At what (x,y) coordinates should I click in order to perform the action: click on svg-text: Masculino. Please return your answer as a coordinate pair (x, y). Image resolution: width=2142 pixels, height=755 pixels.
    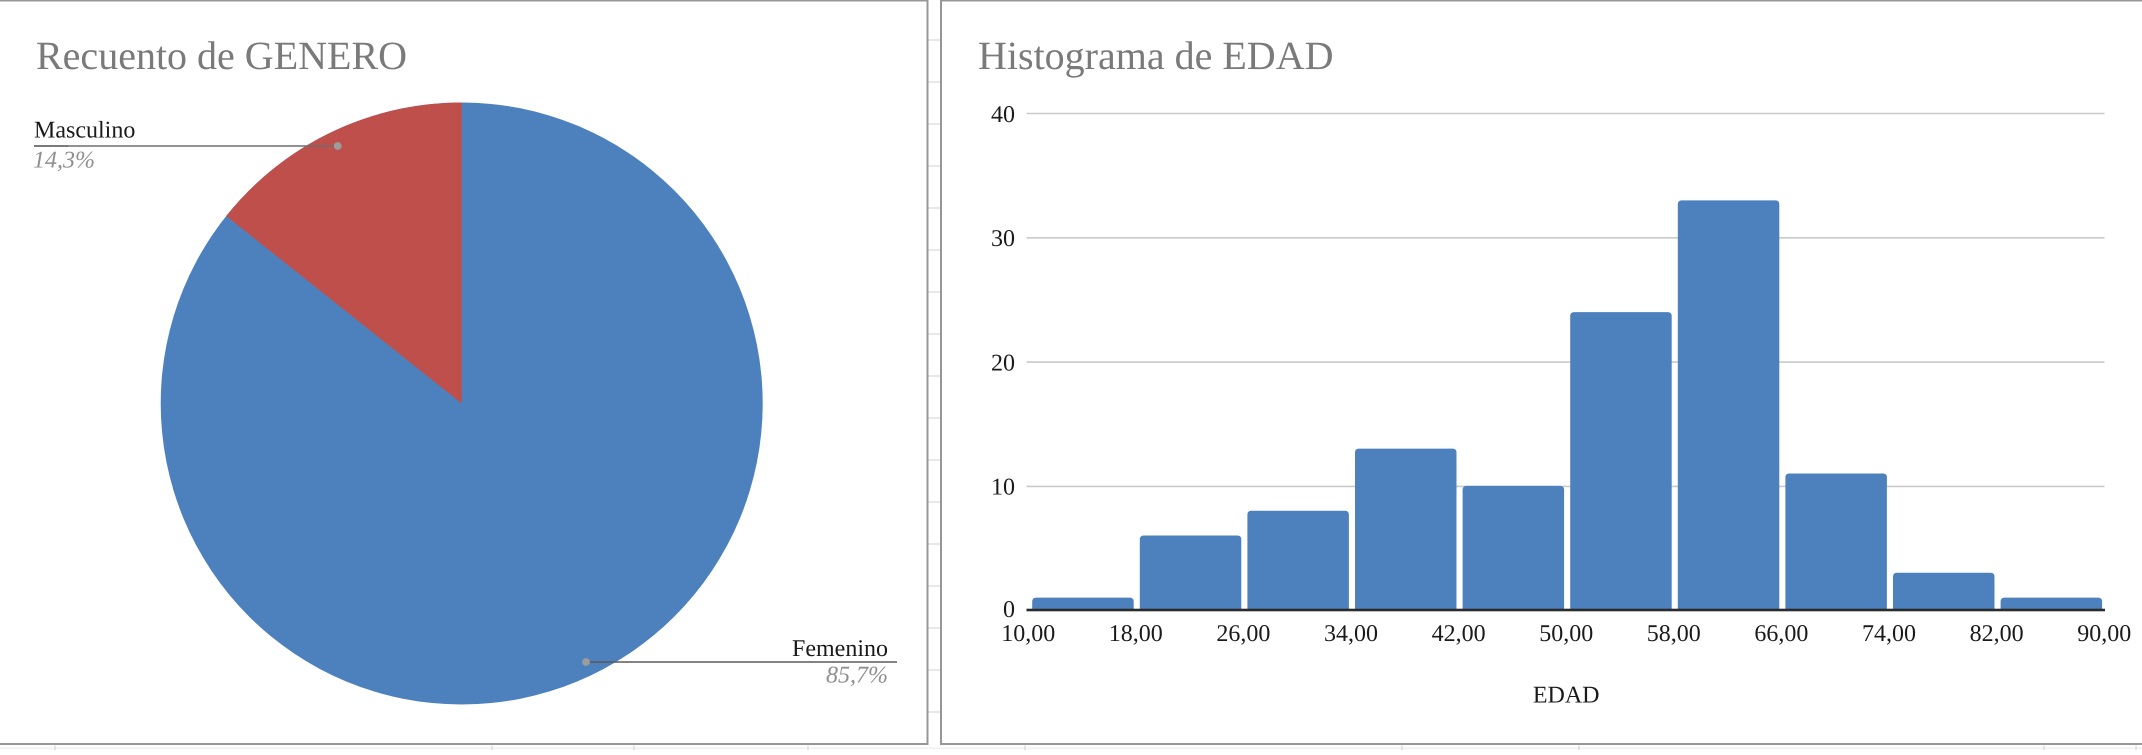
    Looking at the image, I should click on (84, 130).